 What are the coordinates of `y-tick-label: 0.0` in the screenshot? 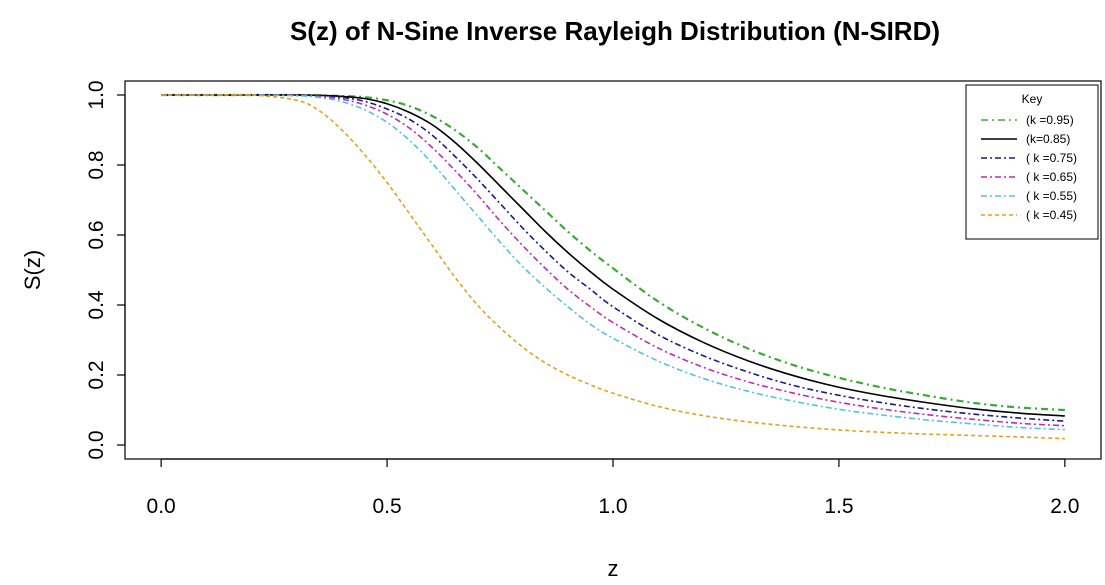 It's located at (96, 444).